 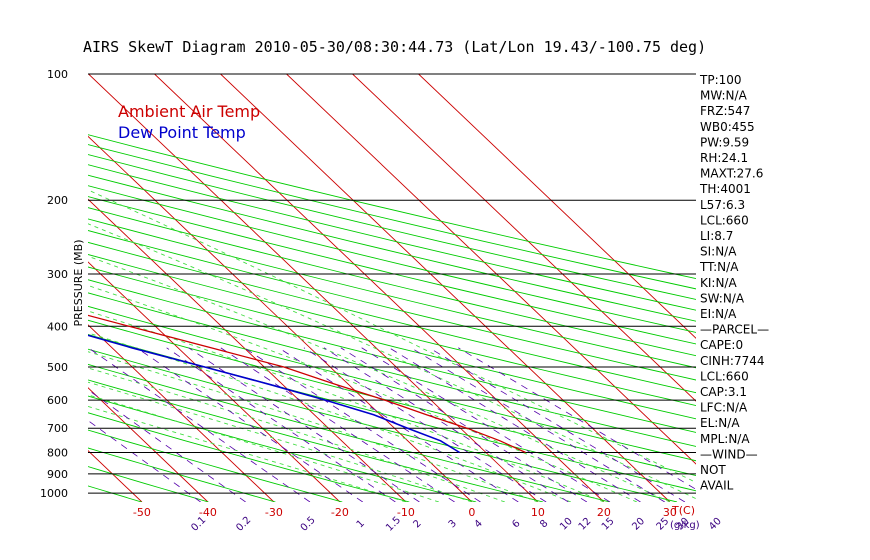 I want to click on pressure-axis-label: PRESSURE (MB), so click(x=78, y=283).